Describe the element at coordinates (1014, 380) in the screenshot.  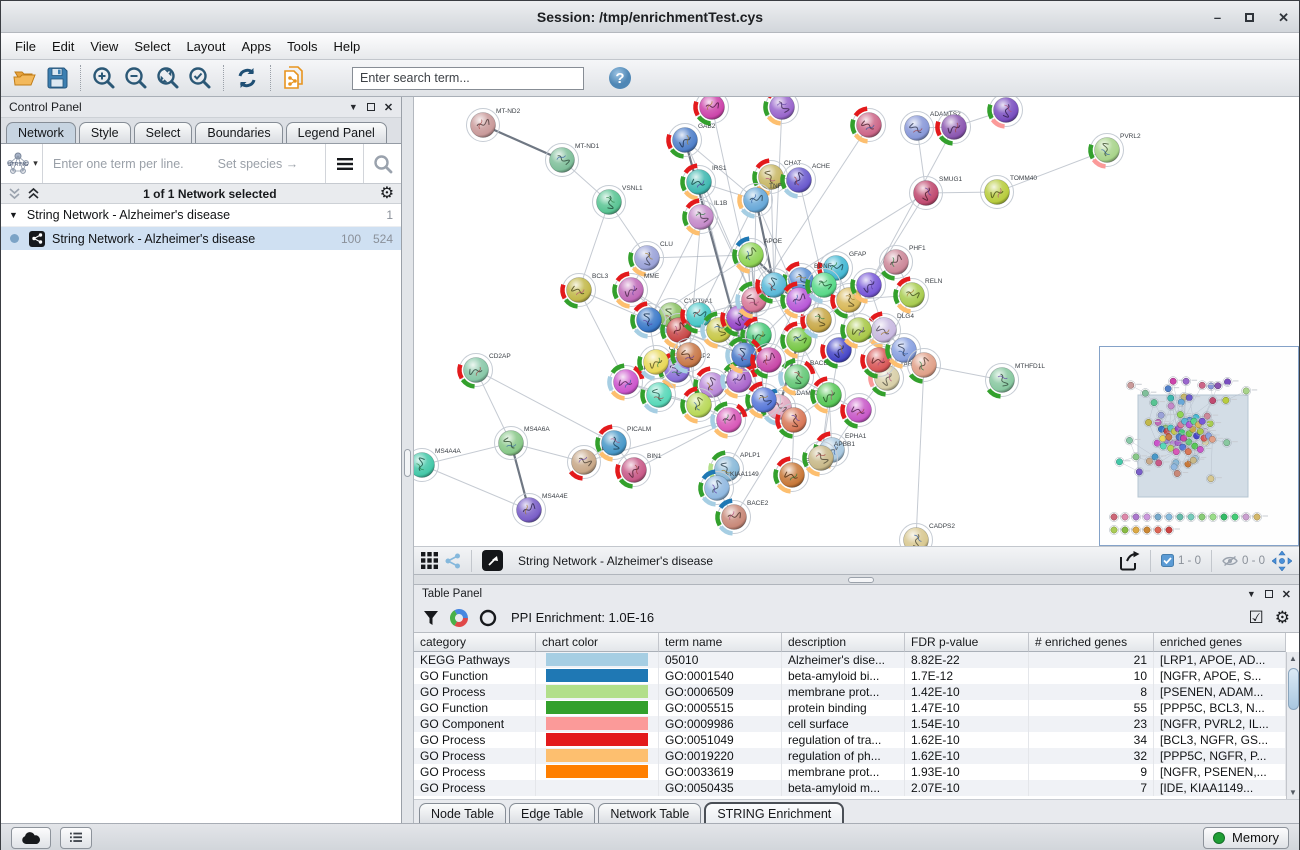
I see `network-node-mthfd1l: MTHFD1L` at that location.